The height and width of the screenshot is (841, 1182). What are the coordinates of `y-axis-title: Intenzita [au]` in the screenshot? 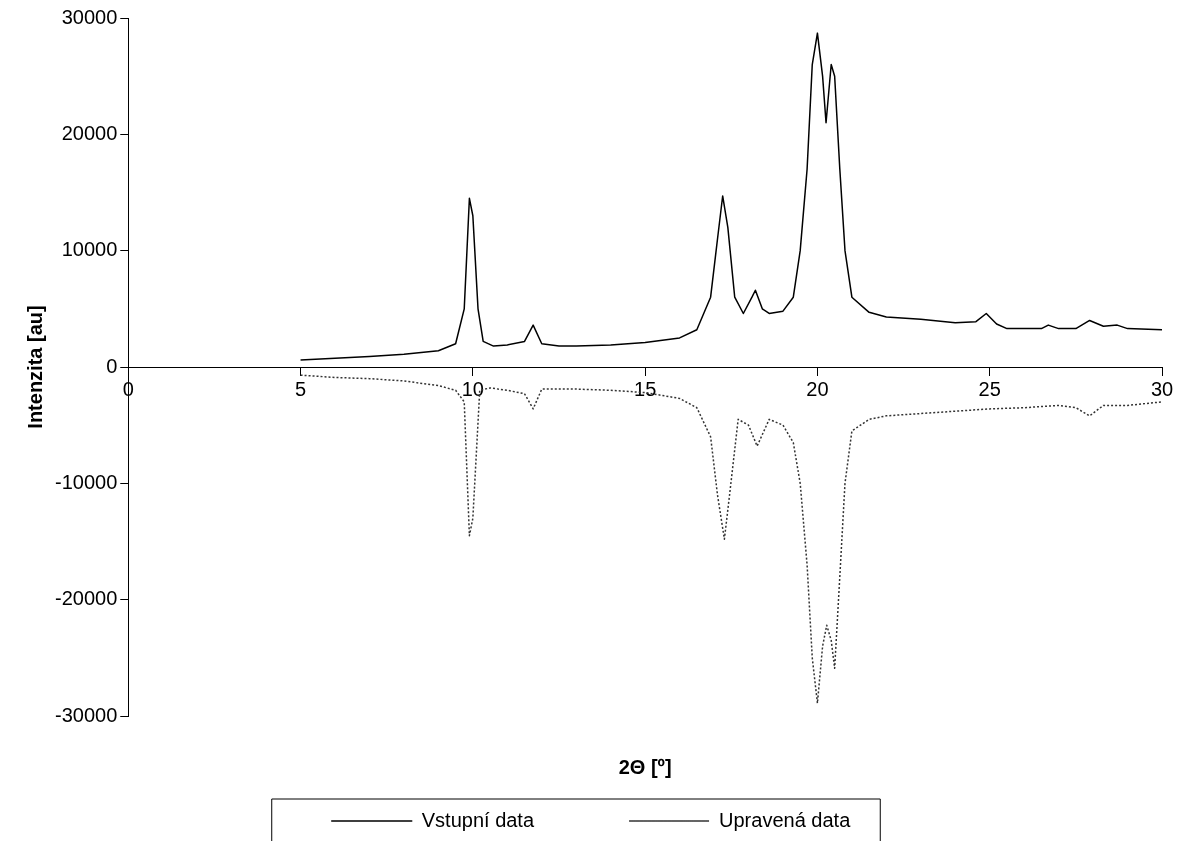 It's located at (34, 367).